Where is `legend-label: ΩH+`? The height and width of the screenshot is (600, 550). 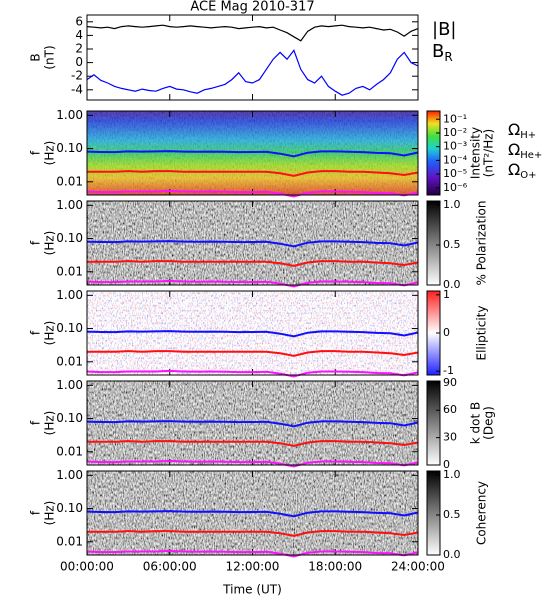
legend-label: ΩH+ is located at coordinates (522, 131).